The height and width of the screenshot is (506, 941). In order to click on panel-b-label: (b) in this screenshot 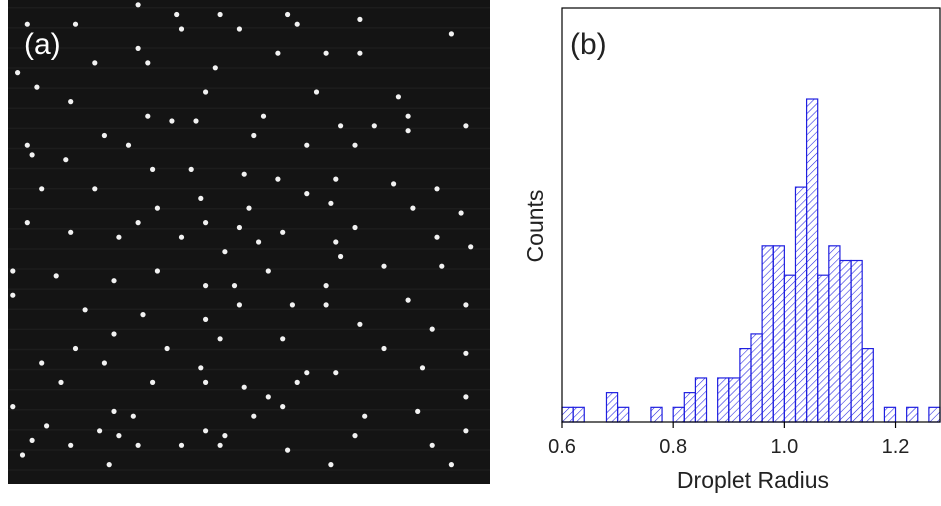, I will do `click(588, 44)`.